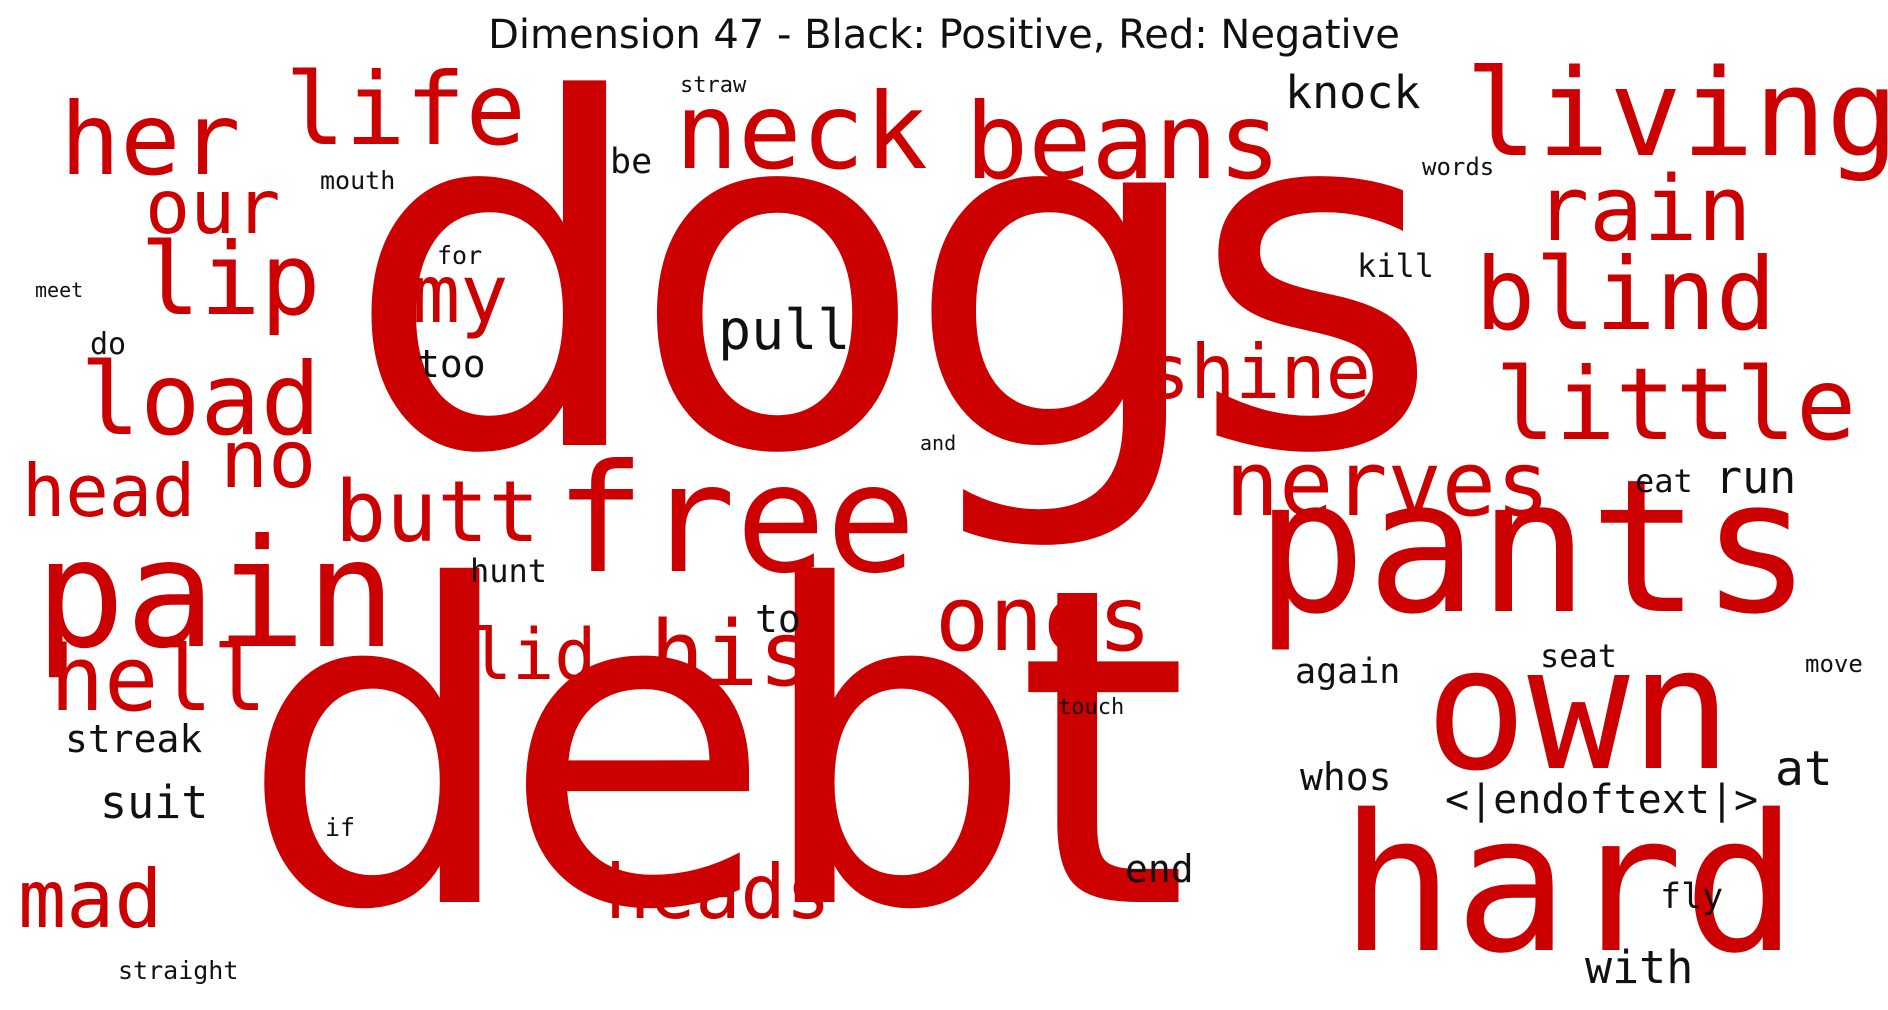  What do you see at coordinates (509, 571) in the screenshot?
I see `word-positive: hunt` at bounding box center [509, 571].